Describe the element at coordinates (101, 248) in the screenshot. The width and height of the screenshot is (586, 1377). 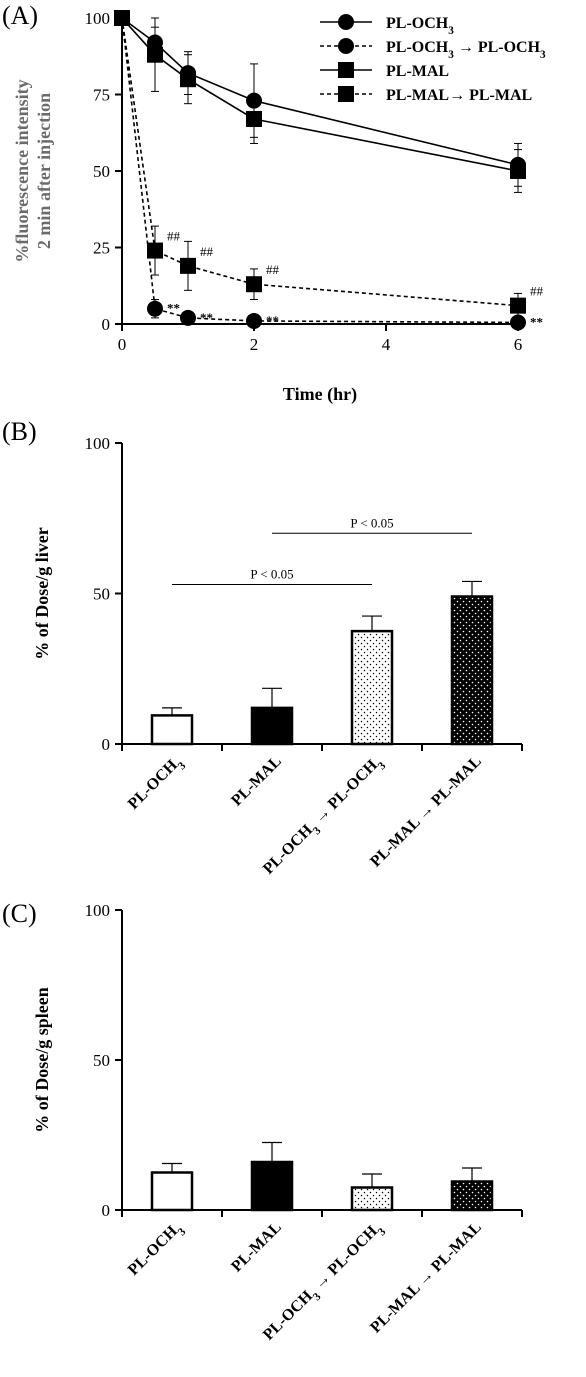
I see `y-tick-label: 25` at that location.